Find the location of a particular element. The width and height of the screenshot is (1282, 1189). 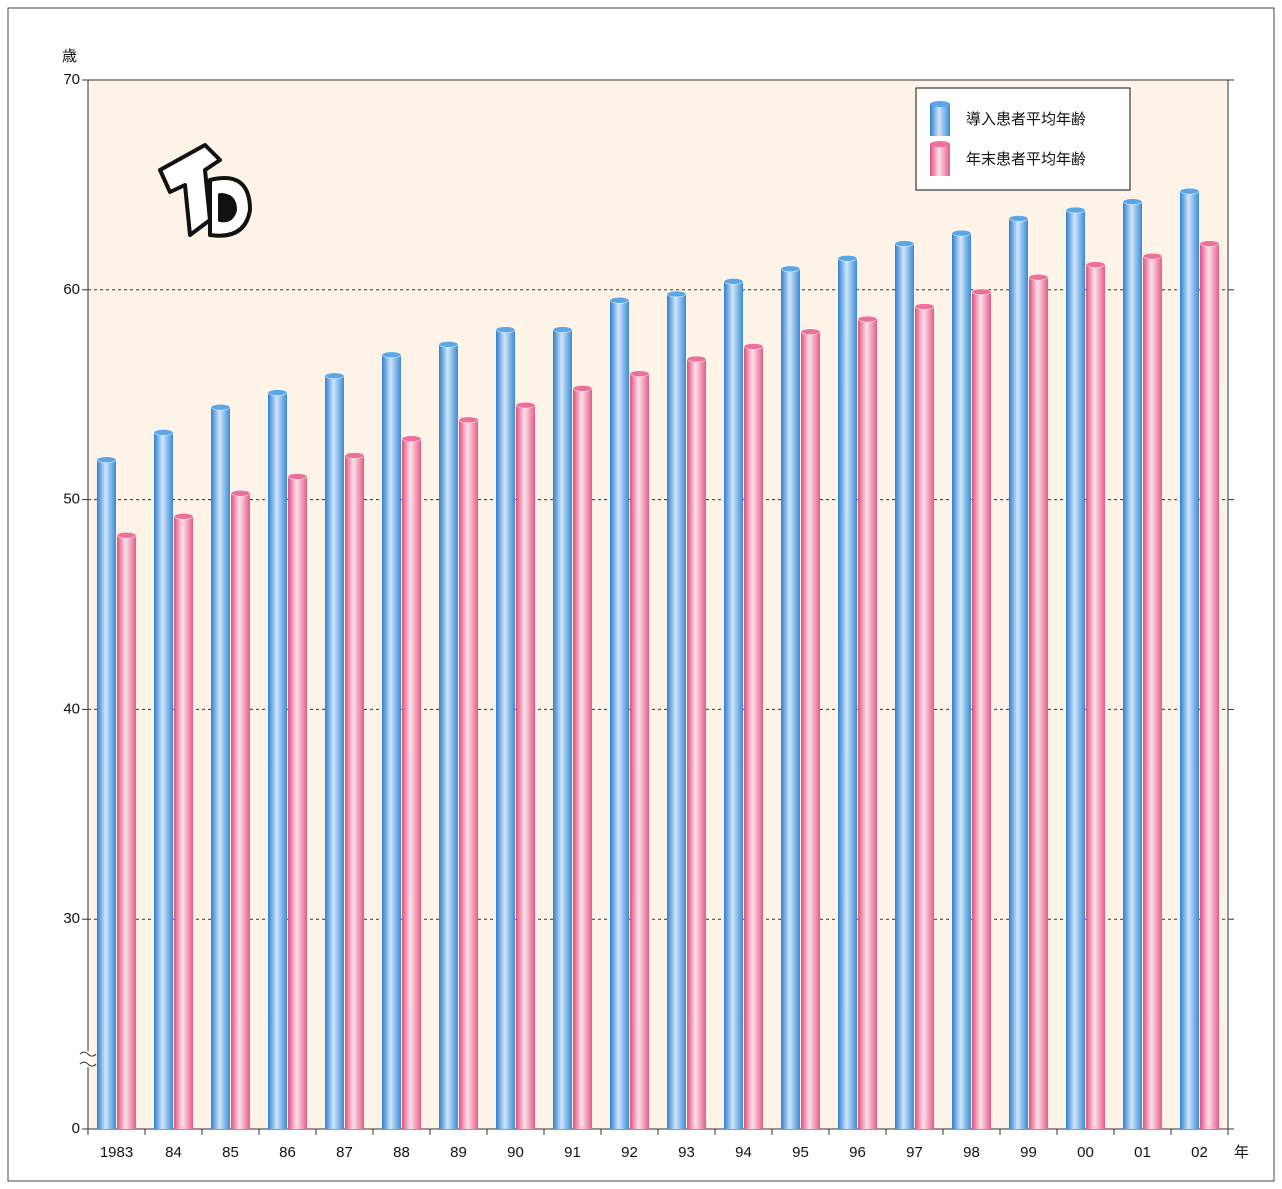

x-tick-label: 89 is located at coordinates (458, 1152).